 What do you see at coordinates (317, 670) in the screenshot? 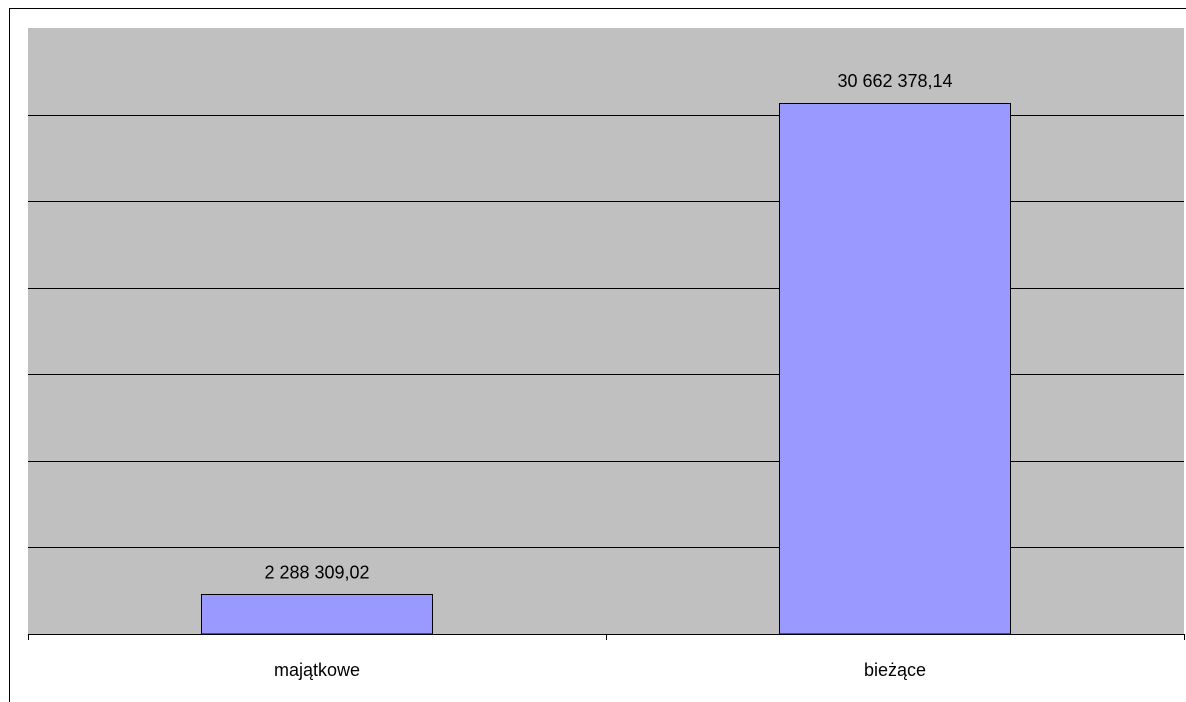
I see `x-tick-label: majątkowe` at bounding box center [317, 670].